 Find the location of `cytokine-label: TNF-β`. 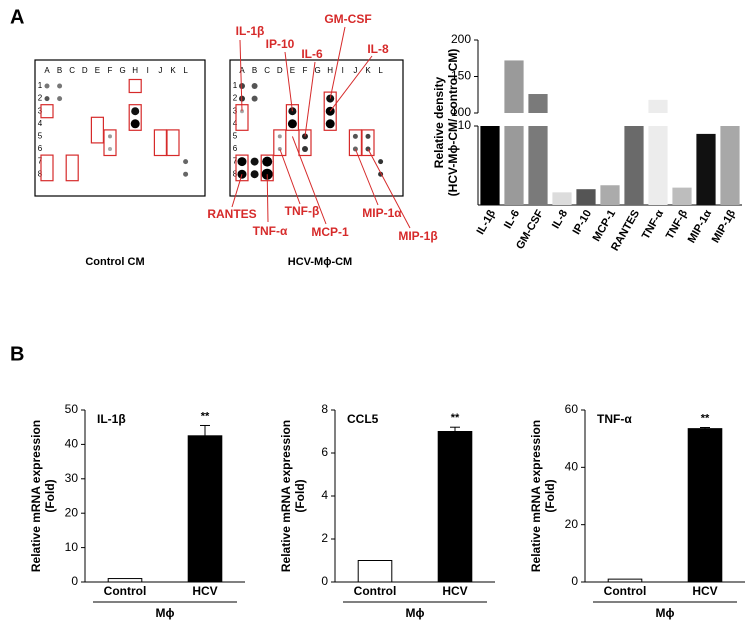

cytokine-label: TNF-β is located at coordinates (302, 211).